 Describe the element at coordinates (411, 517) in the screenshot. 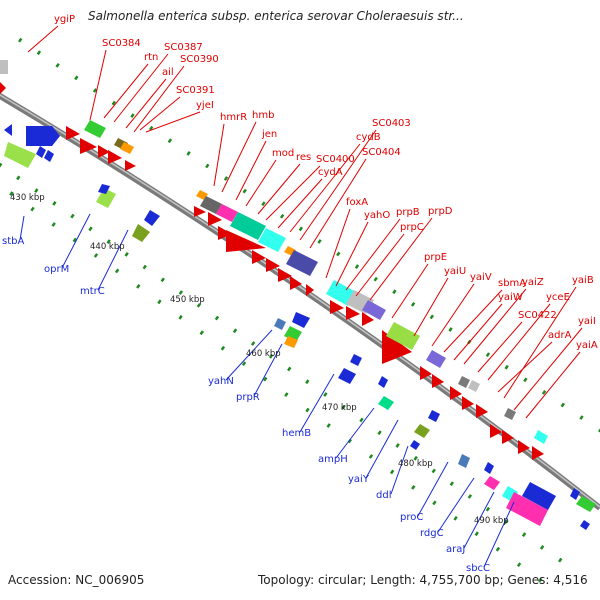

I see `reverse-gene-label: proC` at that location.